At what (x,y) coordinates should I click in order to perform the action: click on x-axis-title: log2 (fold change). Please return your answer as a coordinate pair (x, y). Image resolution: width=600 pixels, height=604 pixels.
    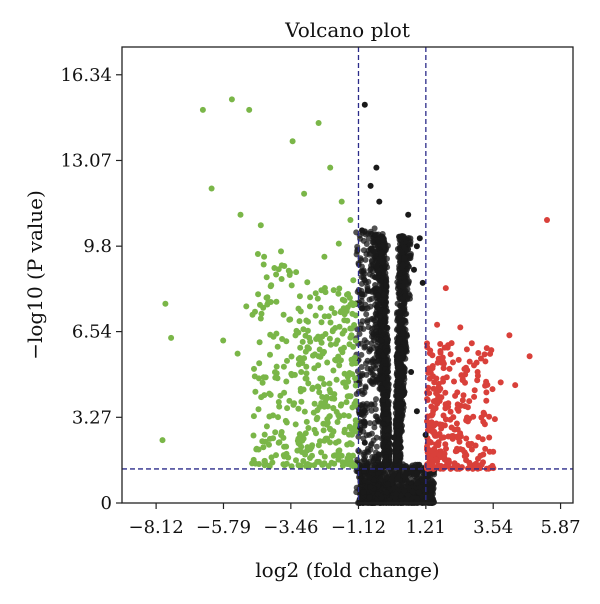
    Looking at the image, I should click on (347, 570).